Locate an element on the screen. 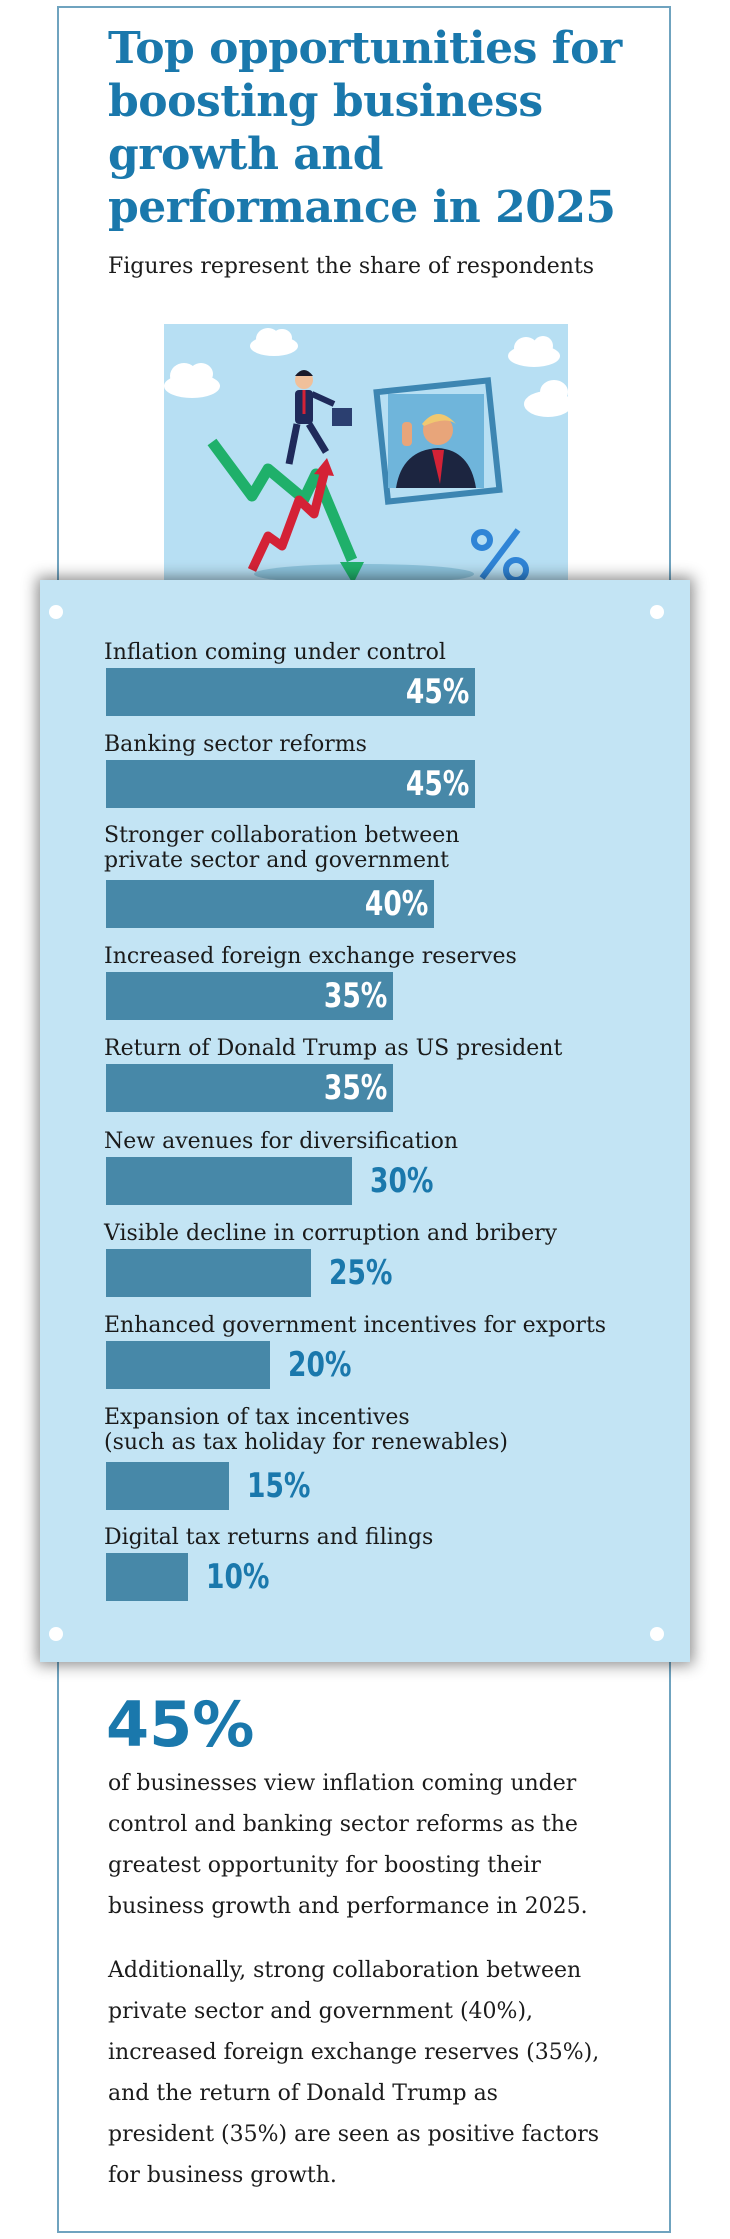 The image size is (730, 2239). category-label: Banking sector reforms is located at coordinates (235, 744).